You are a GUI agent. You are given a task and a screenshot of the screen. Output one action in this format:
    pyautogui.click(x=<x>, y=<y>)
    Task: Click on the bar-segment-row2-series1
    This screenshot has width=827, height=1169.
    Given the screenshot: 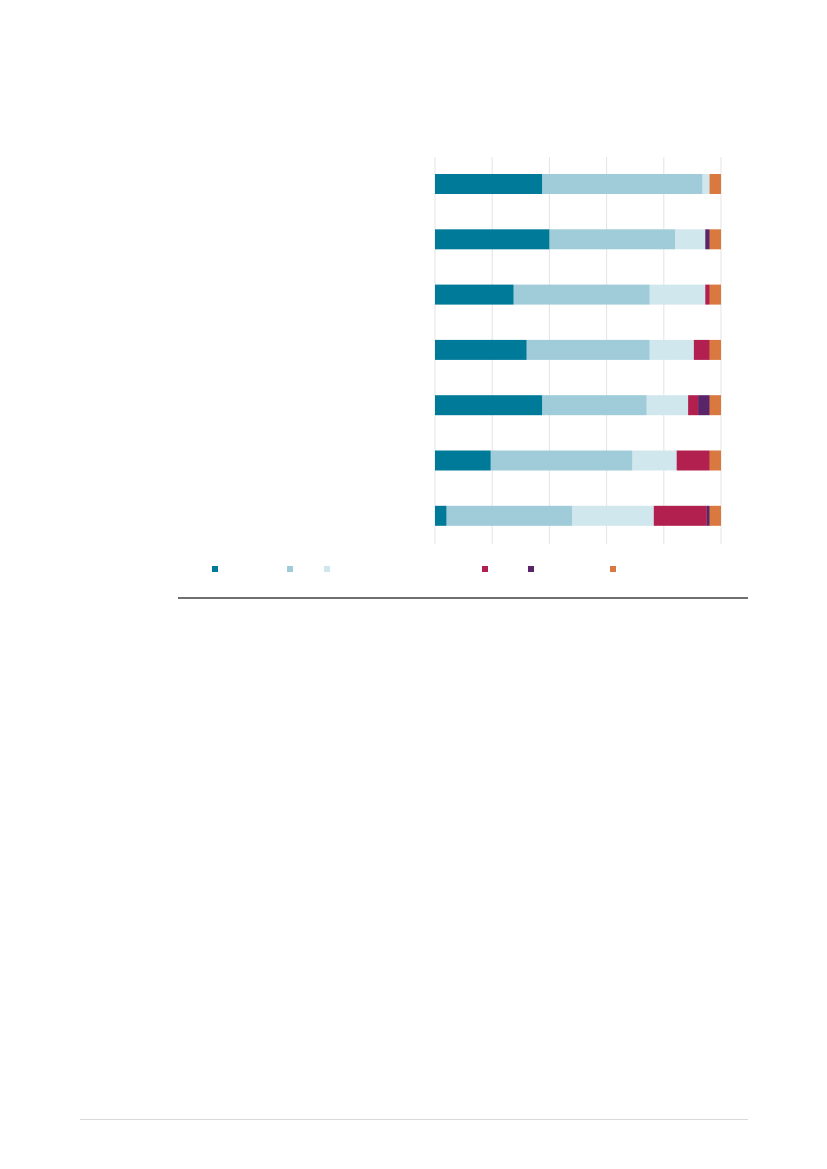 What is the action you would take?
    pyautogui.click(x=492, y=239)
    